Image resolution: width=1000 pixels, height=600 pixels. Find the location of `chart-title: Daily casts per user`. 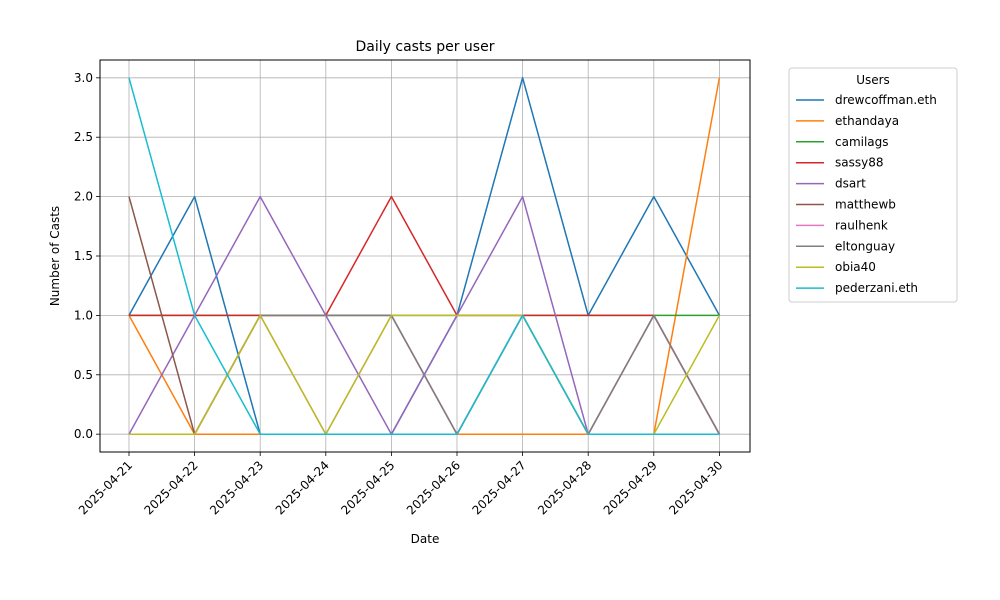

chart-title: Daily casts per user is located at coordinates (425, 47).